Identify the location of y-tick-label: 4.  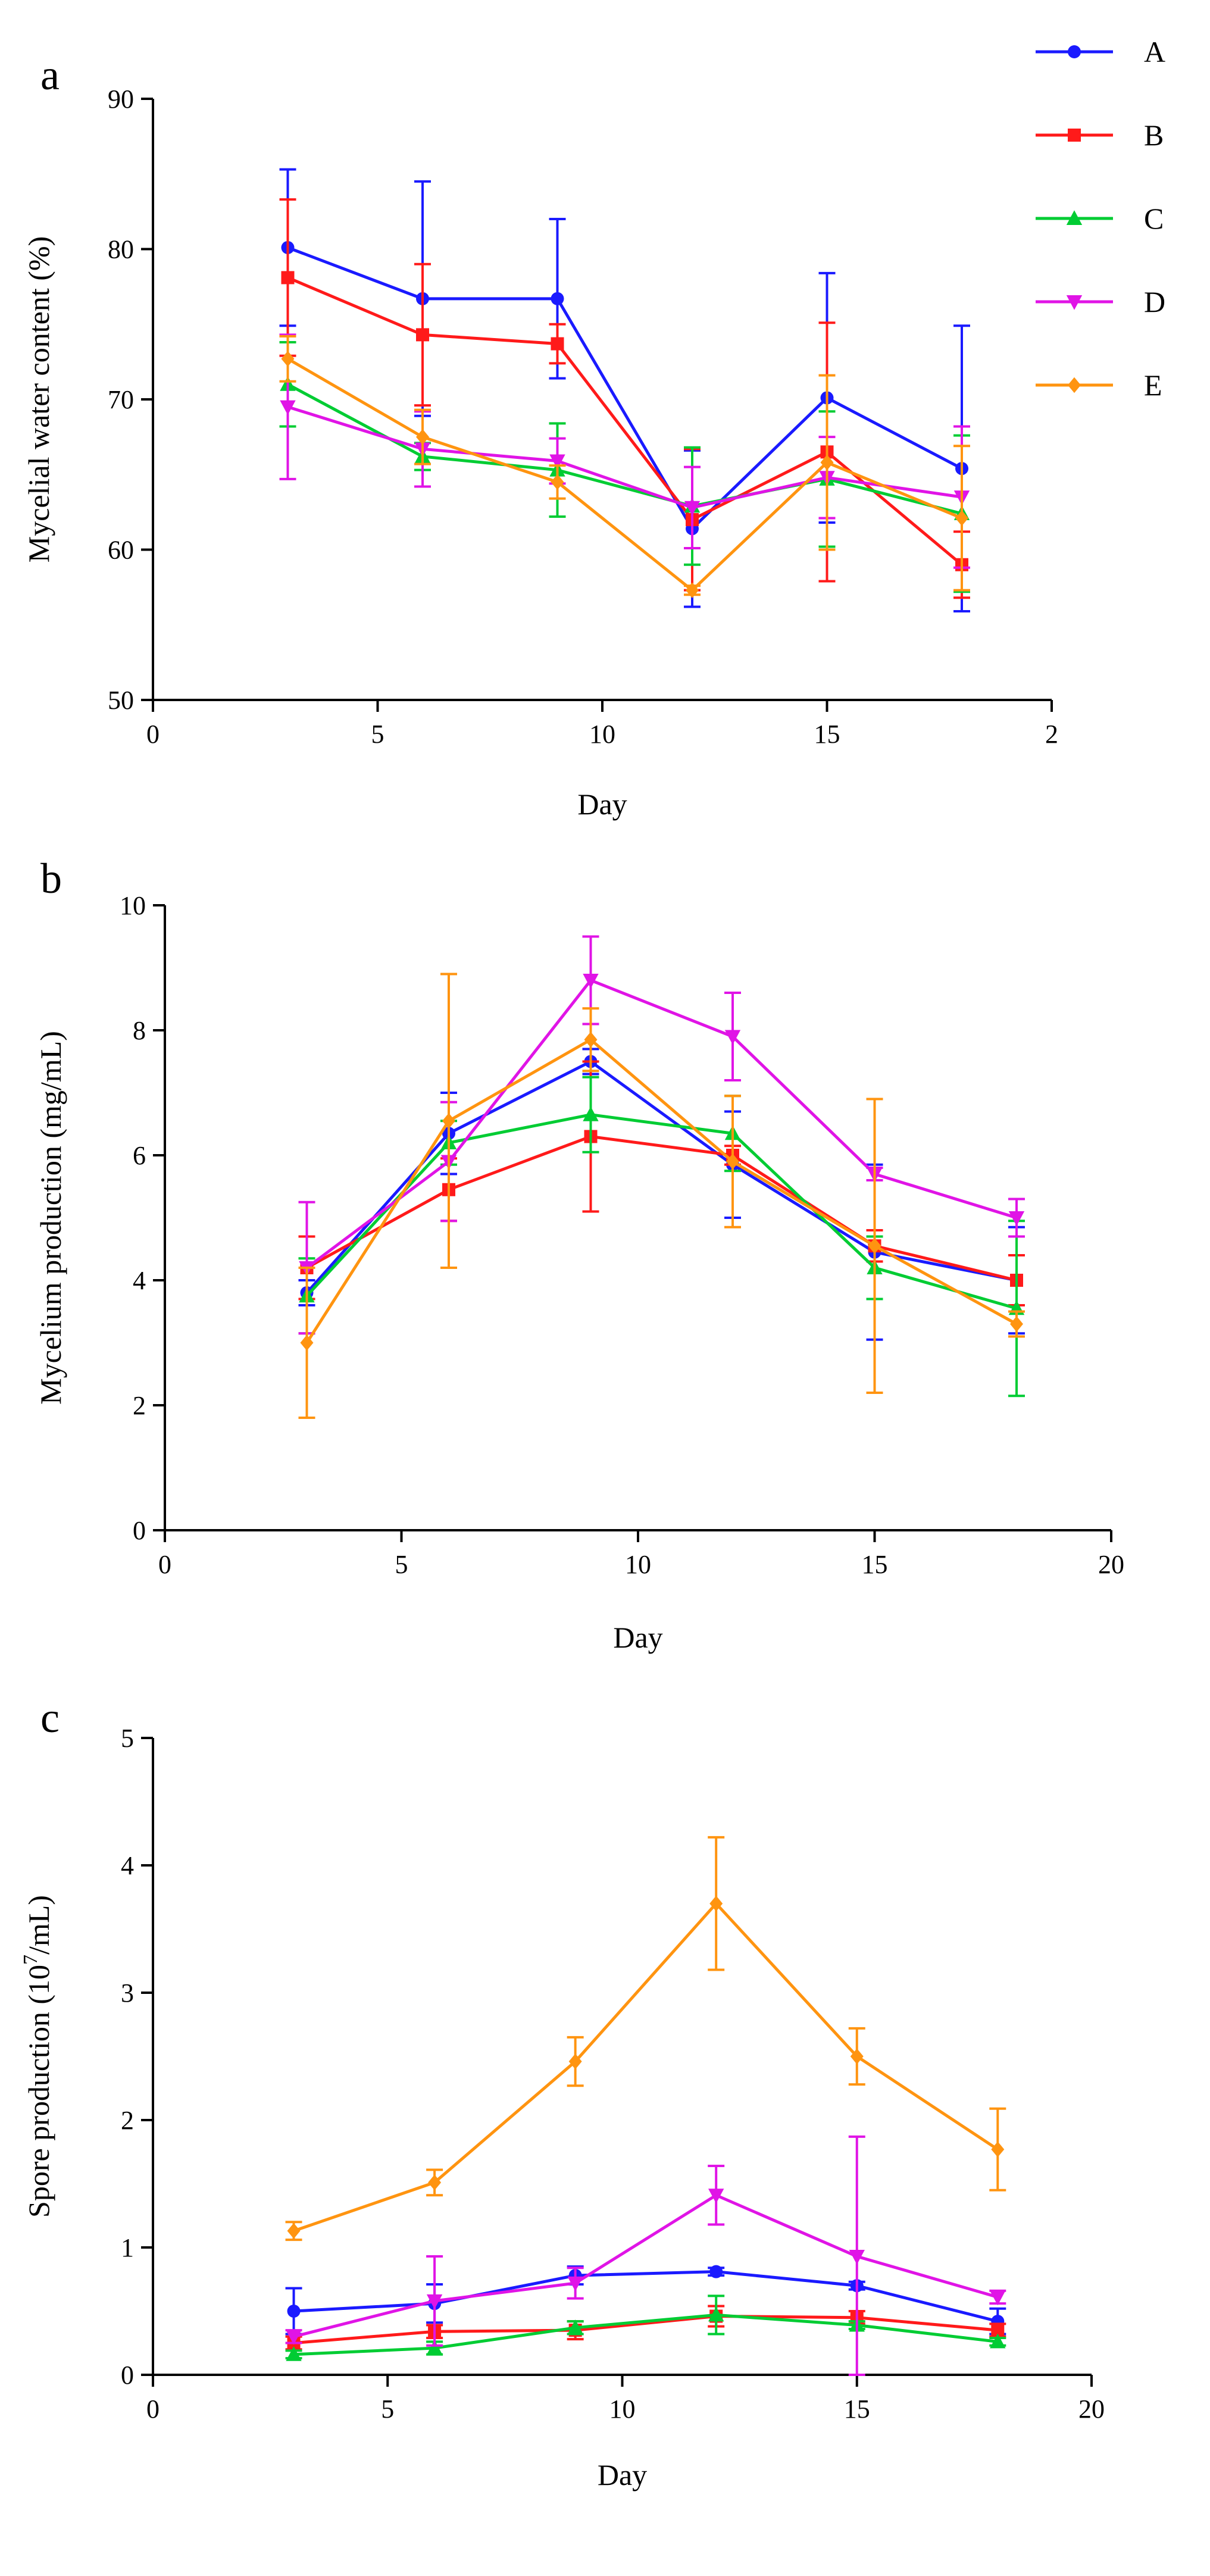
(128, 1865).